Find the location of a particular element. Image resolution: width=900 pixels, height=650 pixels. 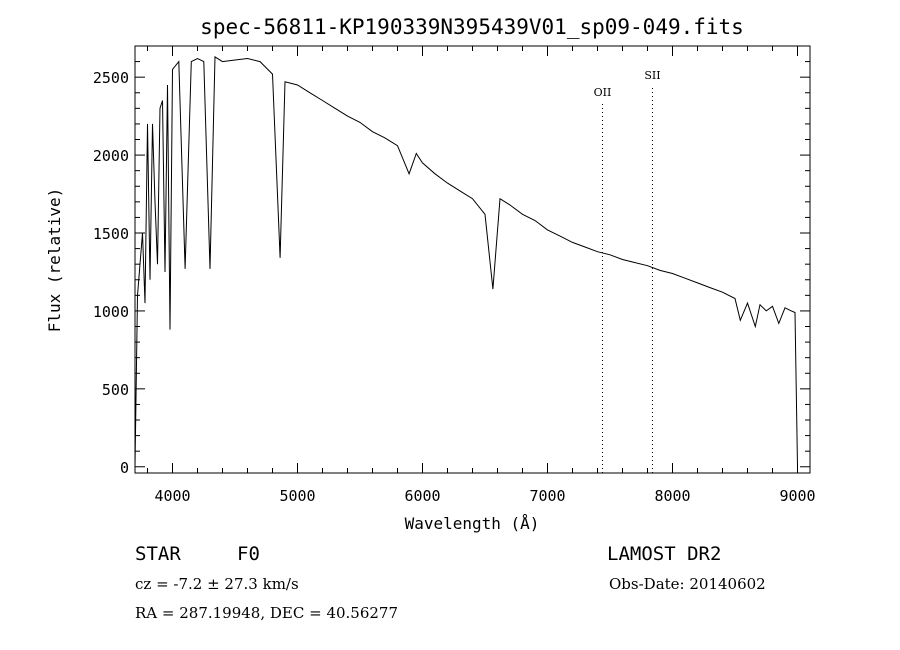

y-tick-label: 2000 is located at coordinates (111, 156).